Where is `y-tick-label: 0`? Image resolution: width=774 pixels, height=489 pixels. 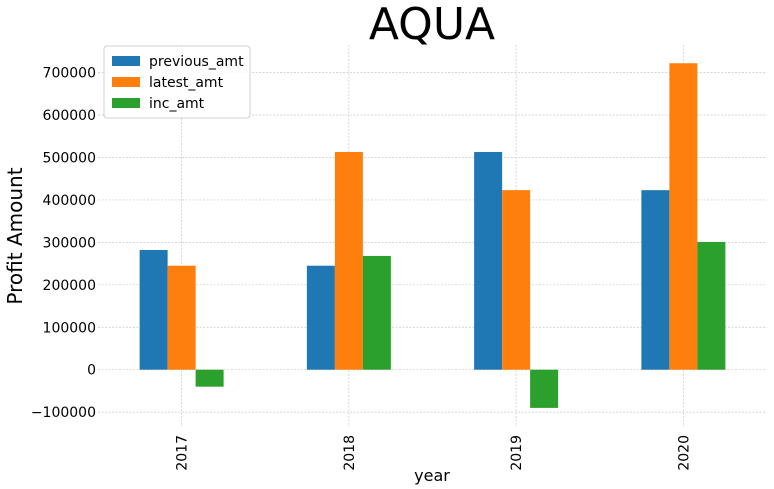
y-tick-label: 0 is located at coordinates (91, 371).